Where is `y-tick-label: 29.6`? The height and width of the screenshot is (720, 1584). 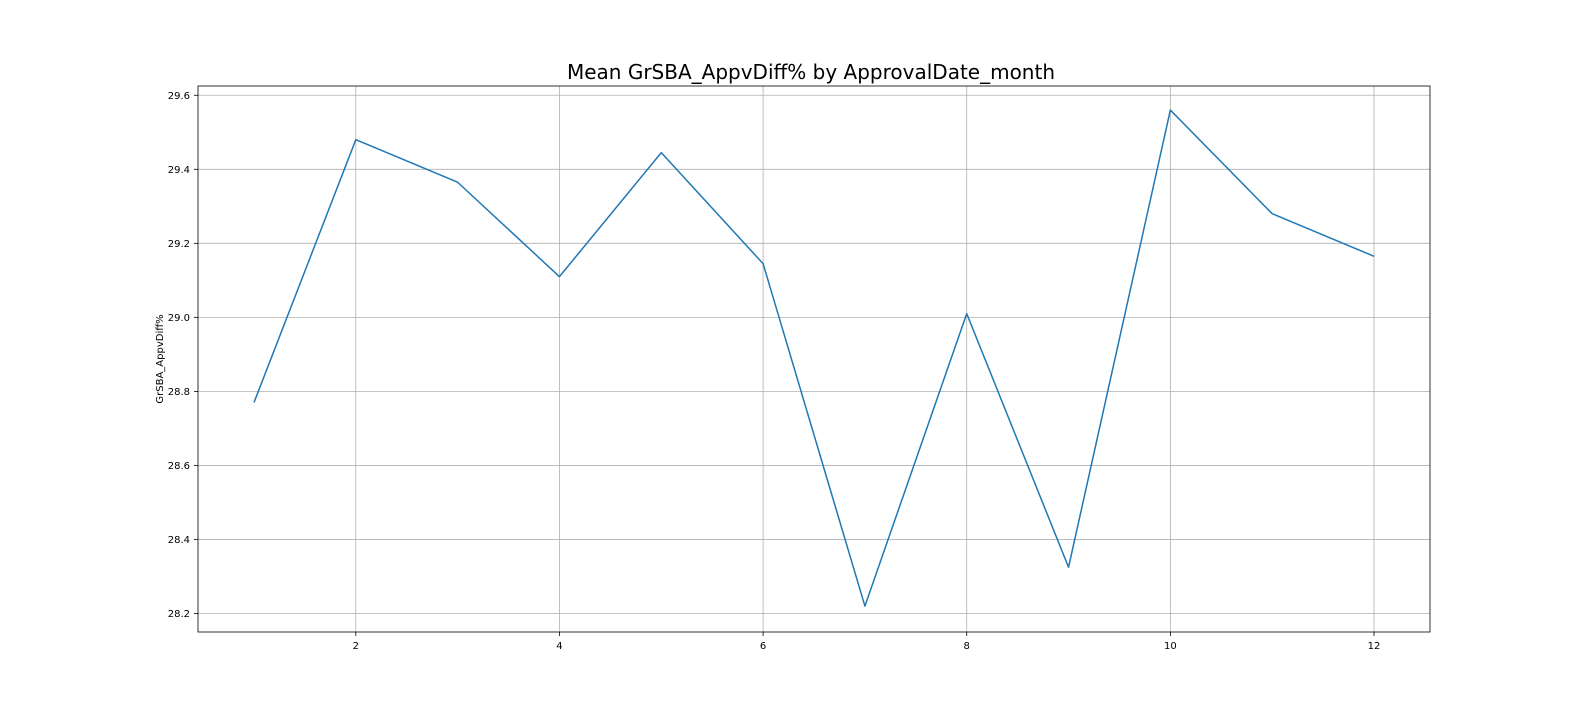
y-tick-label: 29.6 is located at coordinates (179, 96).